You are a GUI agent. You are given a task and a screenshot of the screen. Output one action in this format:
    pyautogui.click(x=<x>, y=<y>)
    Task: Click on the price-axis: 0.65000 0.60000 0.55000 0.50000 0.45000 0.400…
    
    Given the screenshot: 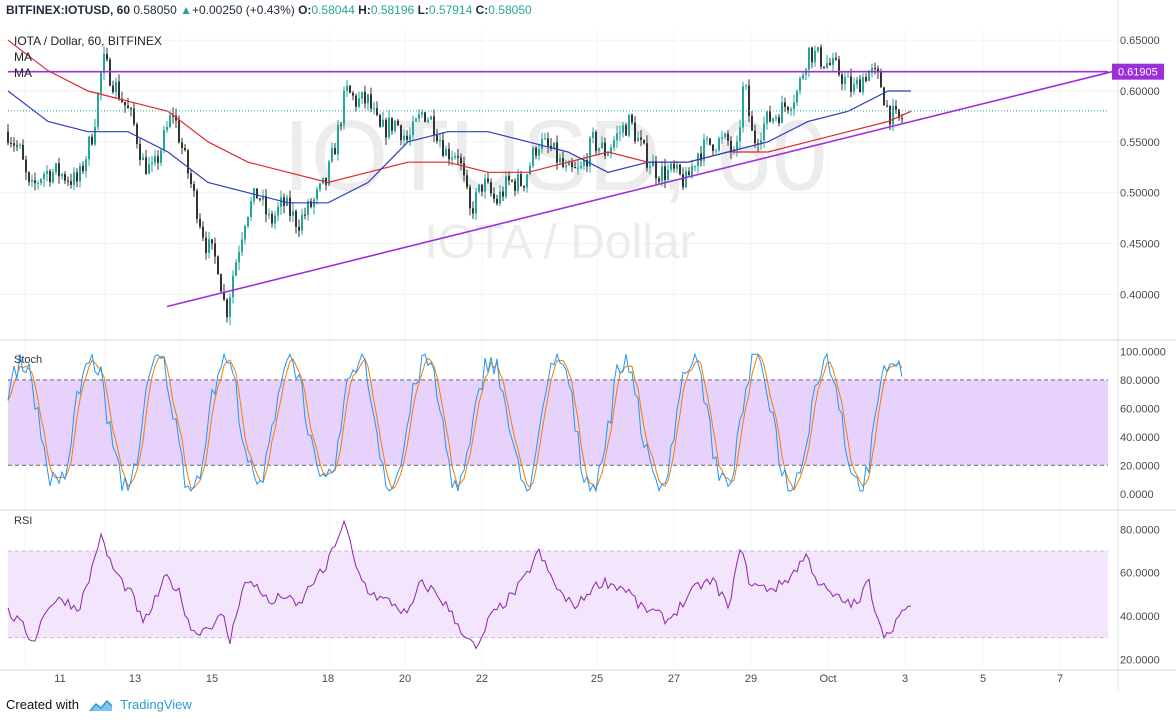 What is the action you would take?
    pyautogui.click(x=1138, y=168)
    